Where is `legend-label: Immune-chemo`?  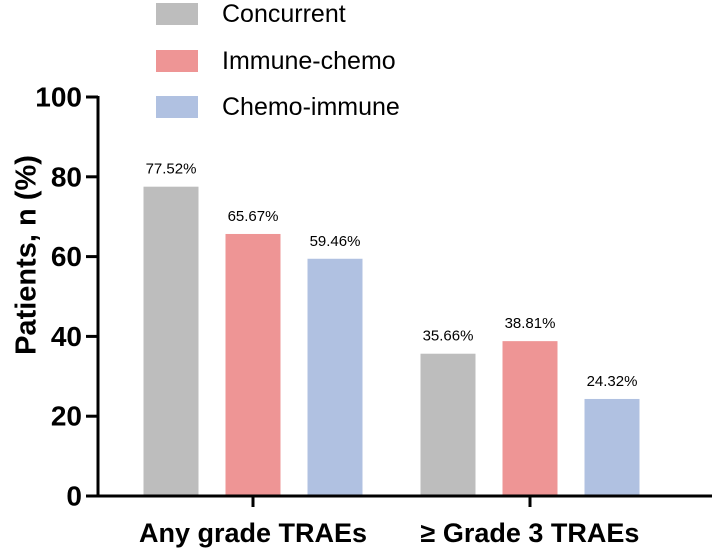 legend-label: Immune-chemo is located at coordinates (309, 61).